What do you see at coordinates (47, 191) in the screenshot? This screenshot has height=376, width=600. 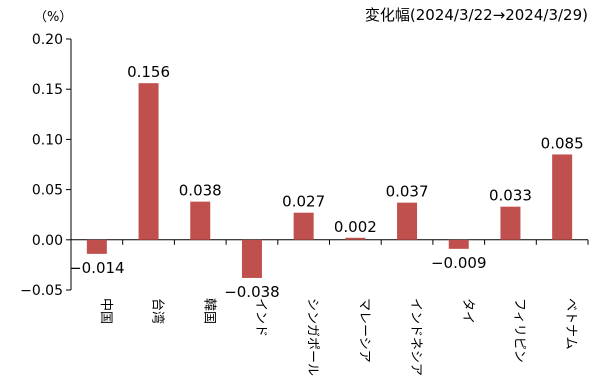 I see `y-tick-label: 0.05` at bounding box center [47, 191].